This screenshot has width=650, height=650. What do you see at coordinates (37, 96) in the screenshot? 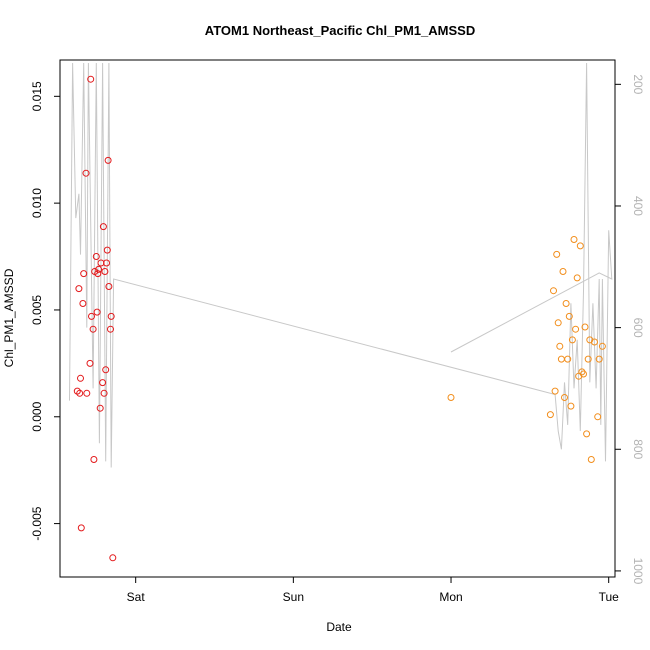
I see `y-tick-label: 0.015` at bounding box center [37, 96].